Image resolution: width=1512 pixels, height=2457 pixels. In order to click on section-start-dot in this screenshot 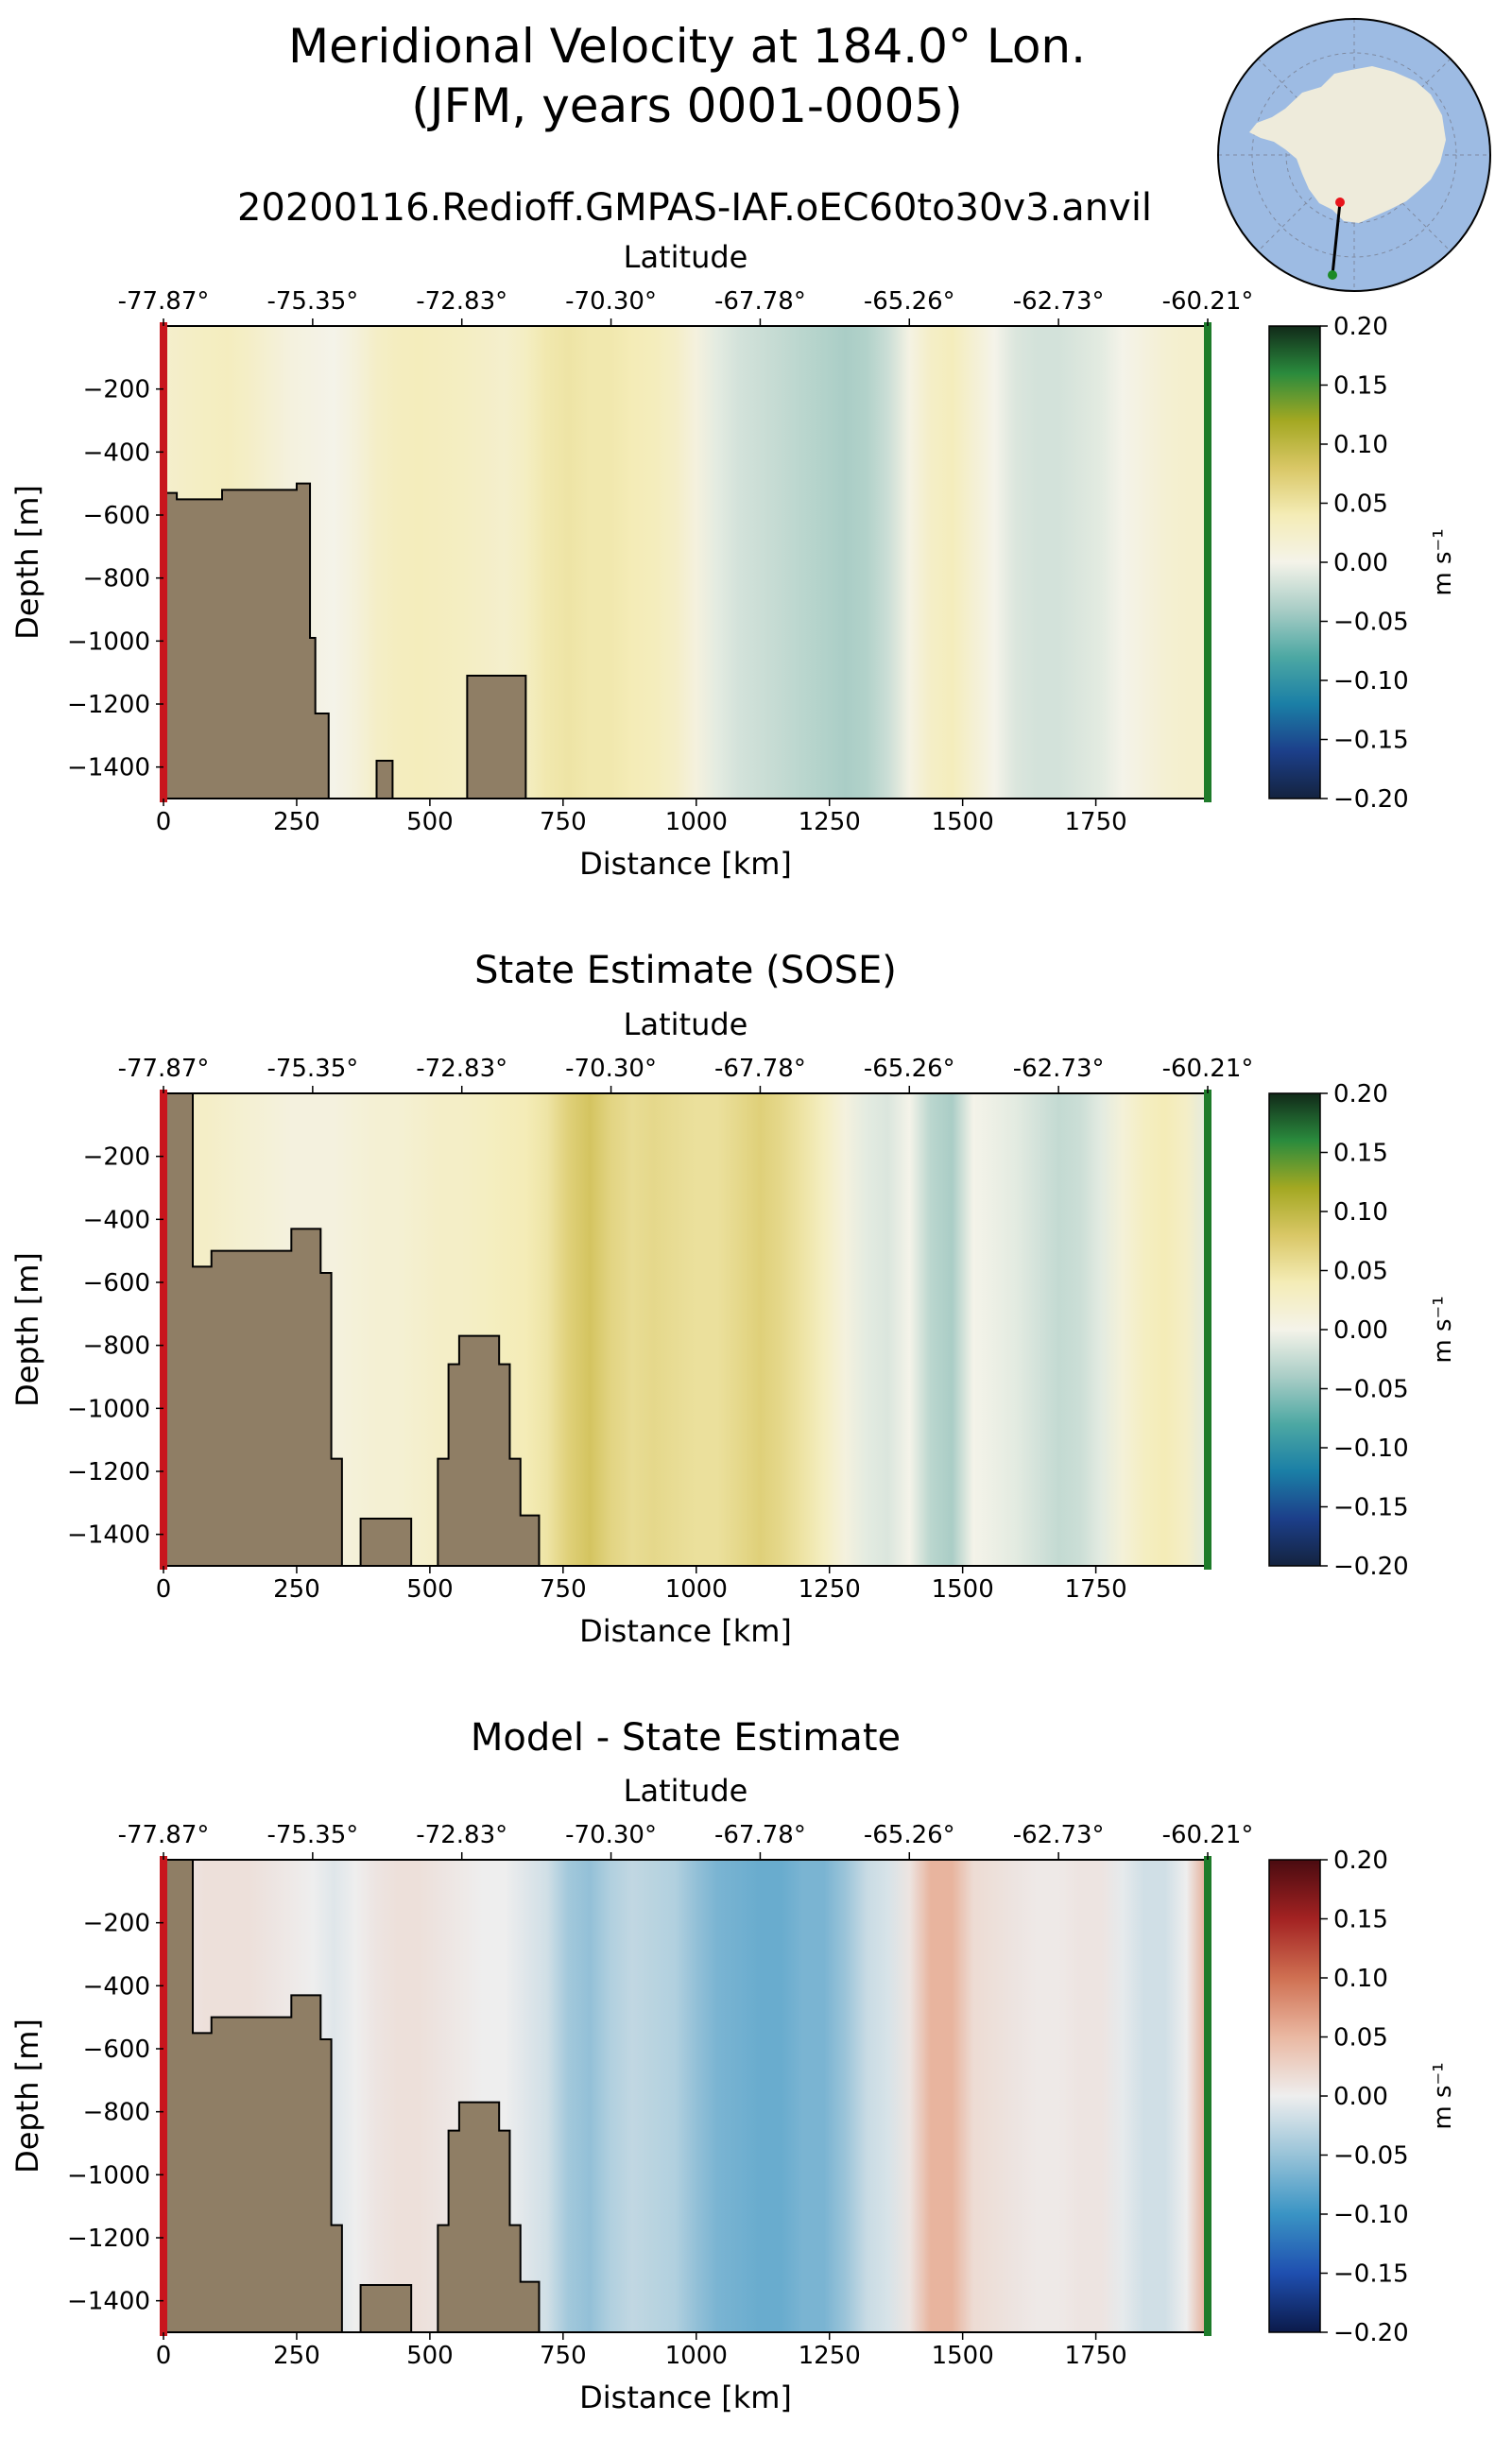, I will do `click(1340, 202)`.